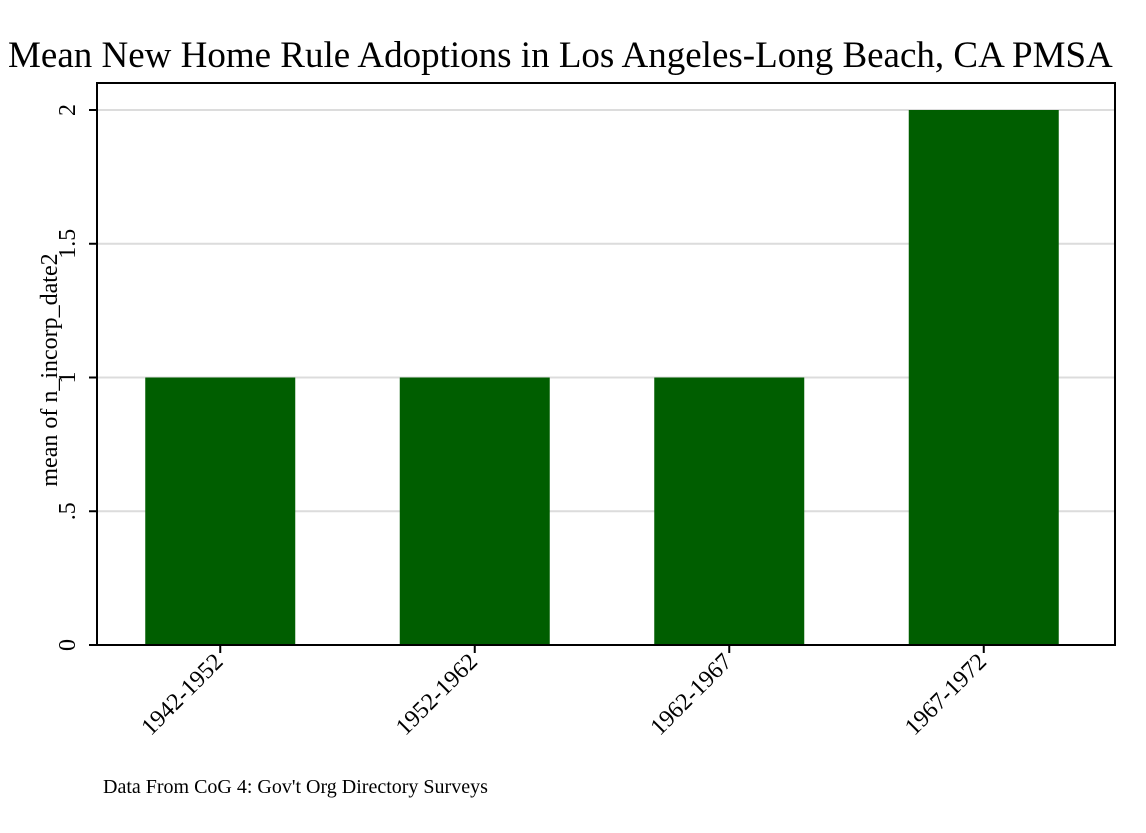 The image size is (1146, 833). I want to click on bar-1967-1972, so click(983, 377).